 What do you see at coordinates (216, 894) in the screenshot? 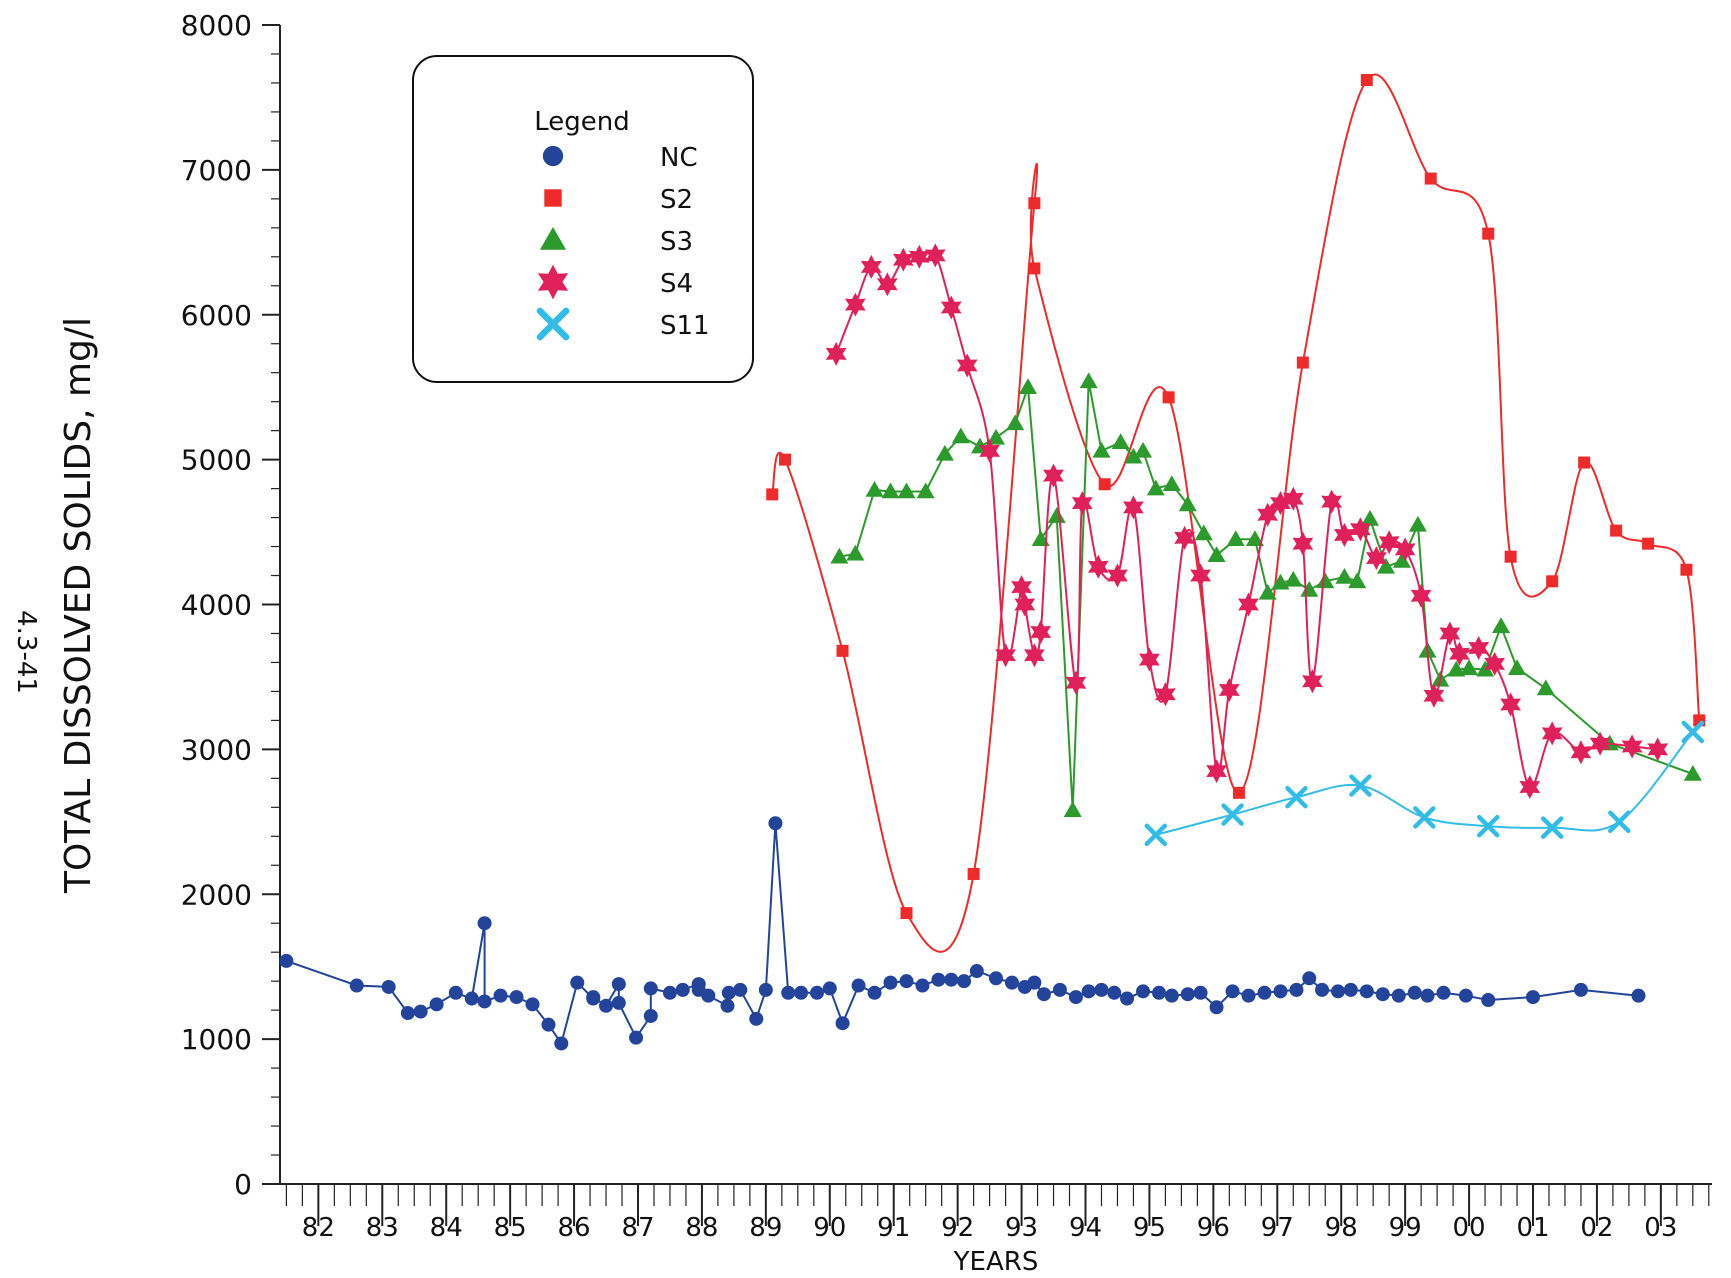
I see `y-tick-label: 2000` at bounding box center [216, 894].